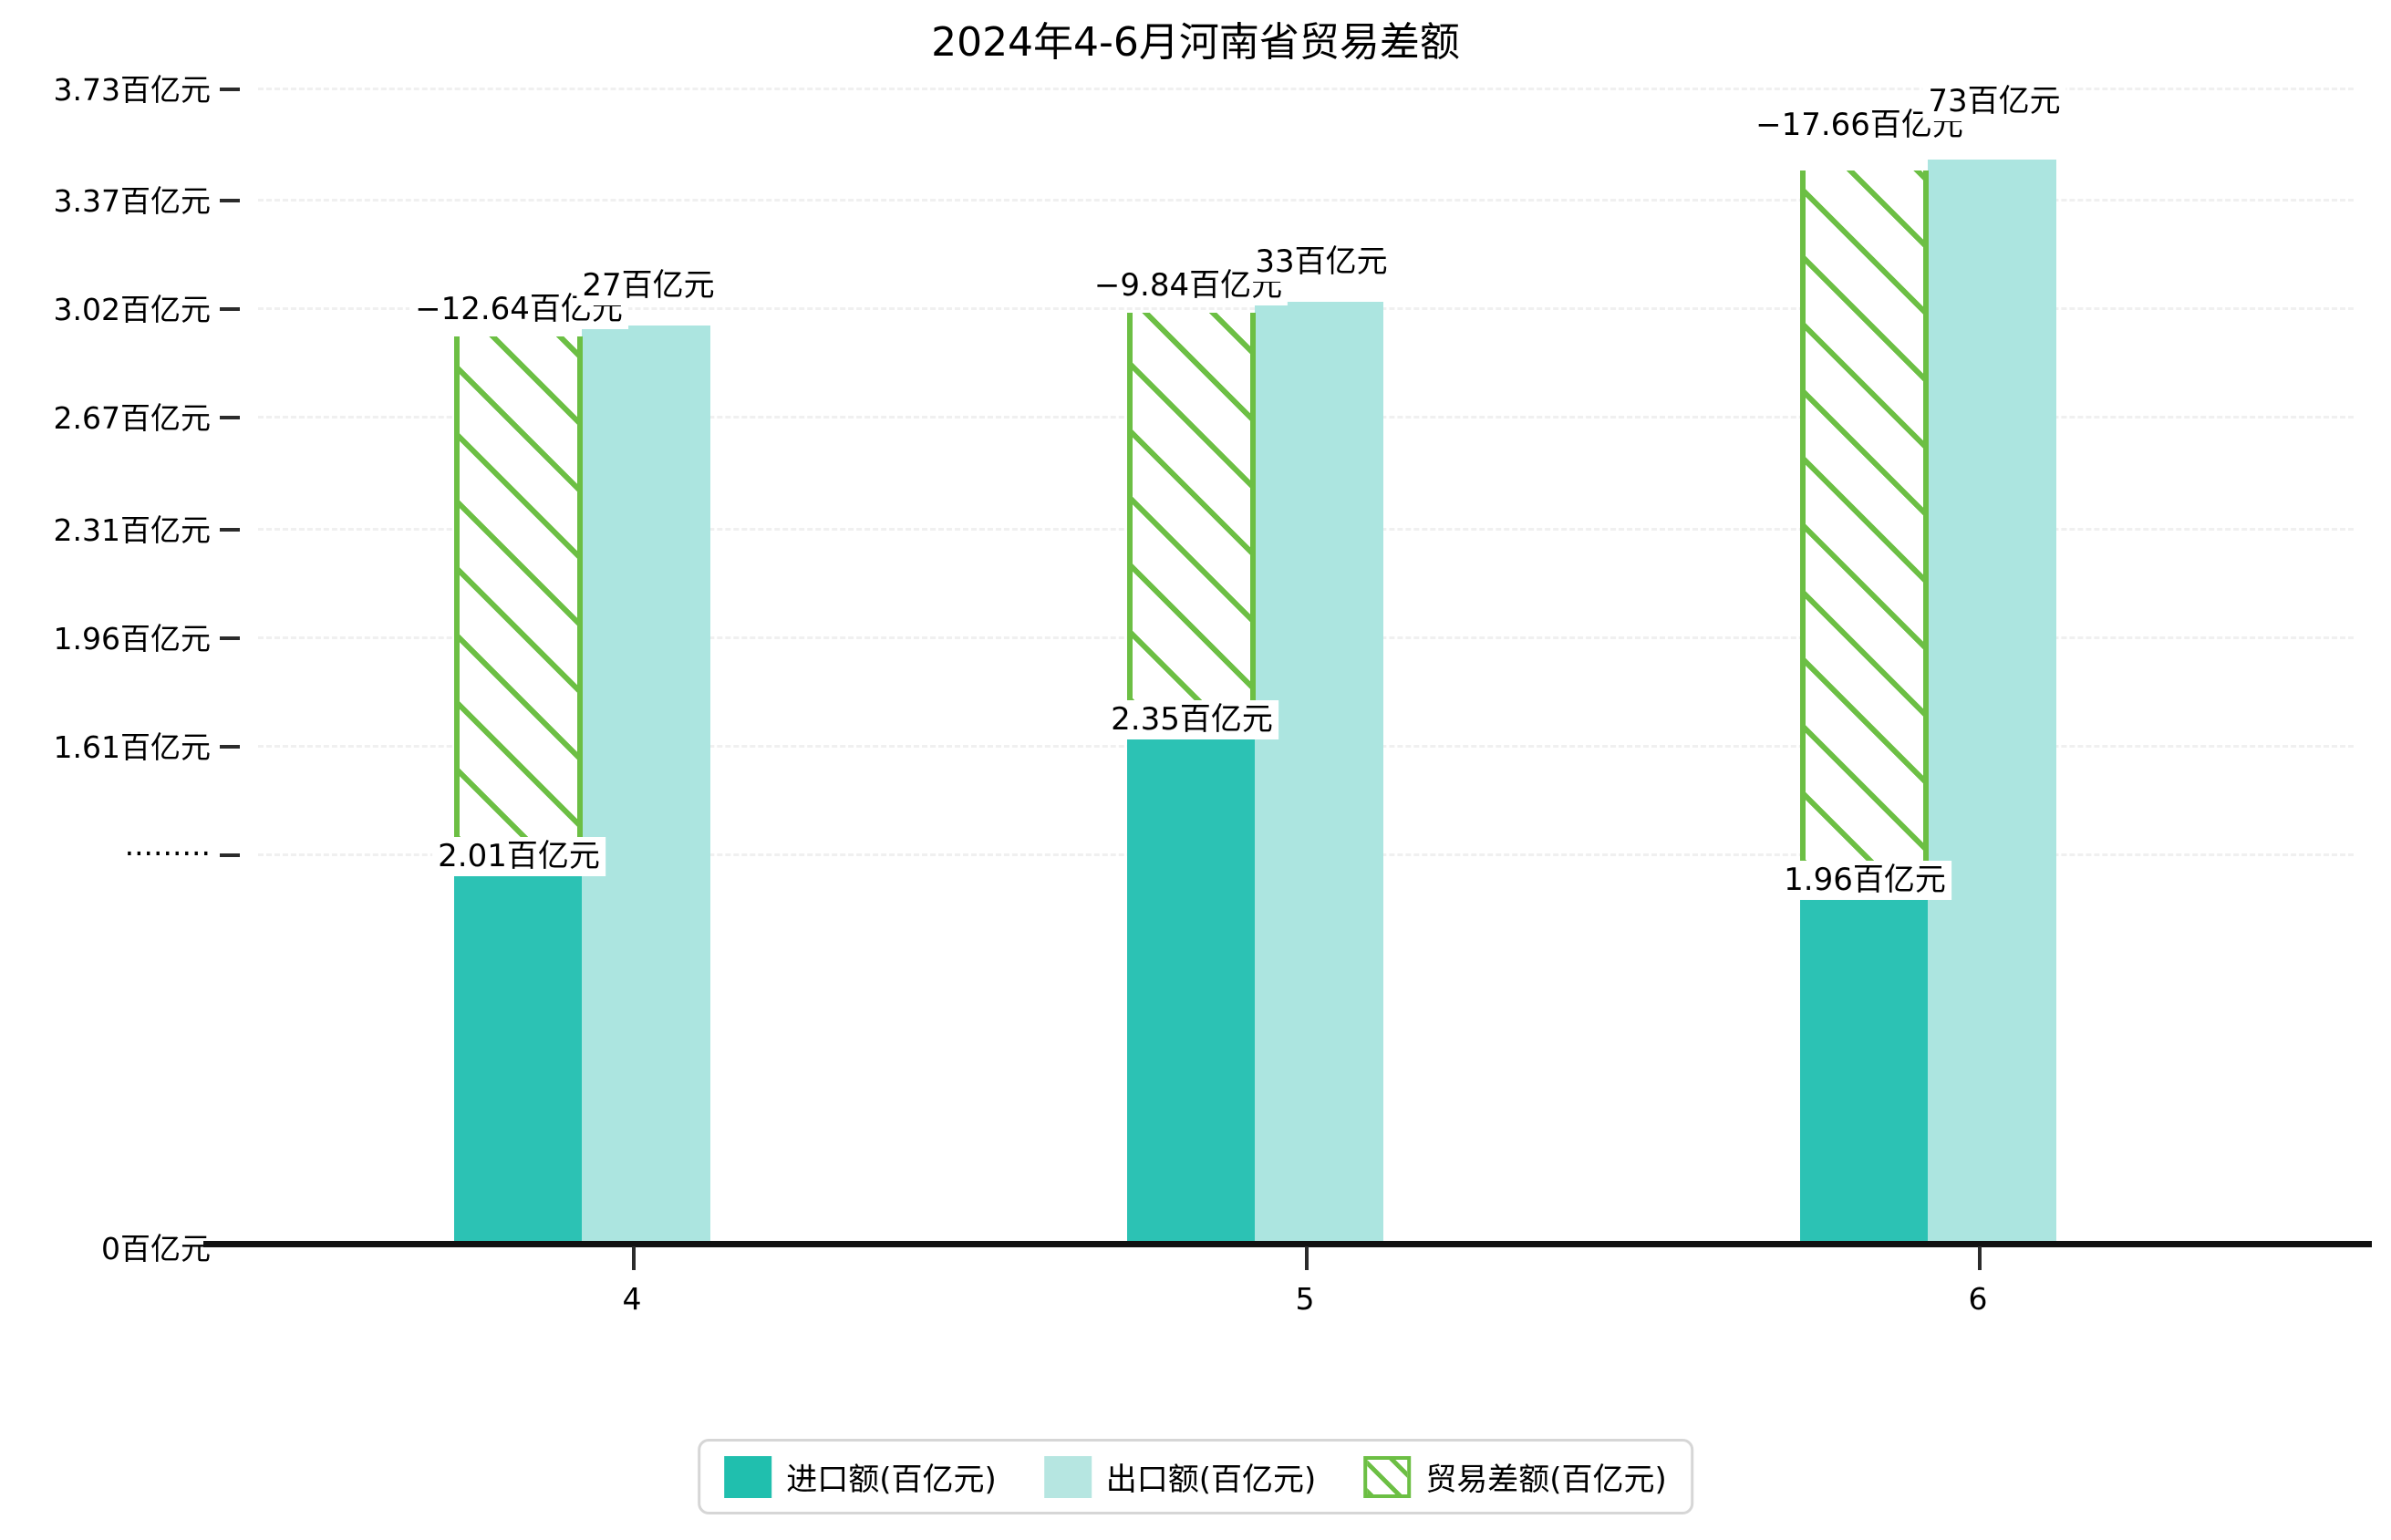  Describe the element at coordinates (748, 1476) in the screenshot. I see `legend-swatch-import-icon` at that location.